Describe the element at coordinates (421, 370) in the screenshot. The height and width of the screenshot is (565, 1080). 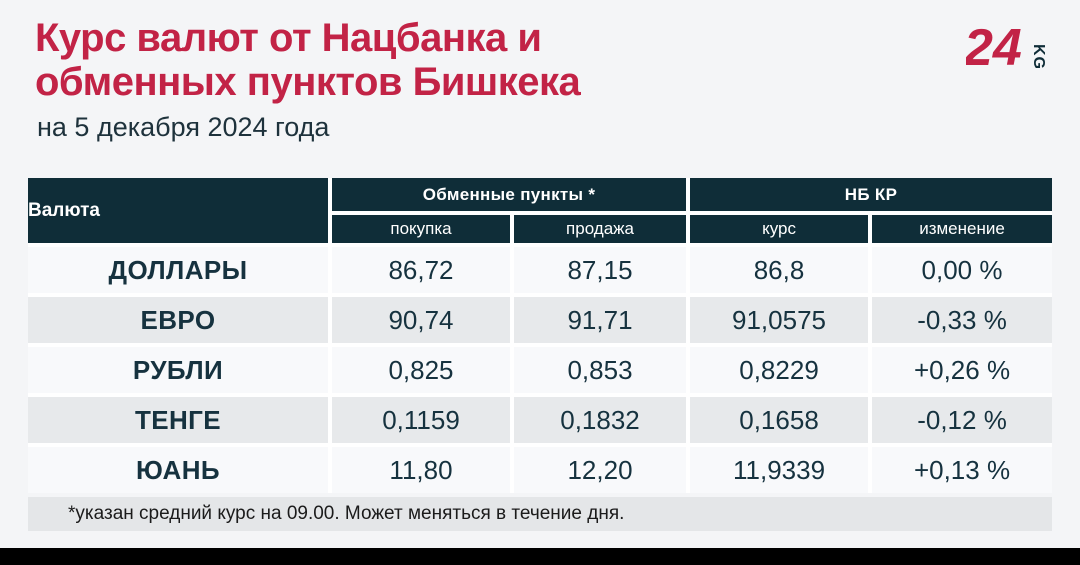
I see `buy-value: 0,825` at that location.